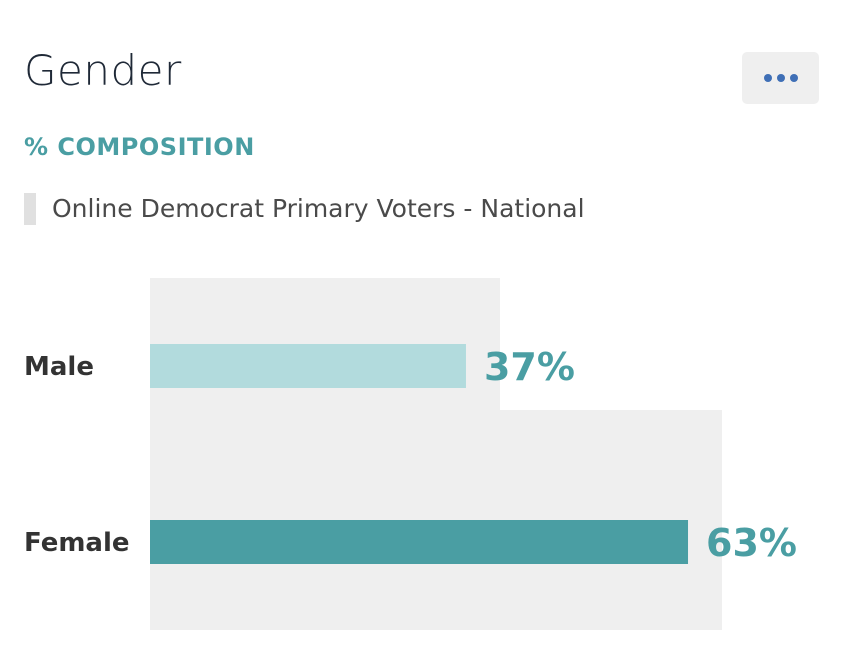  Describe the element at coordinates (59, 367) in the screenshot. I see `category-label-male: Male` at that location.